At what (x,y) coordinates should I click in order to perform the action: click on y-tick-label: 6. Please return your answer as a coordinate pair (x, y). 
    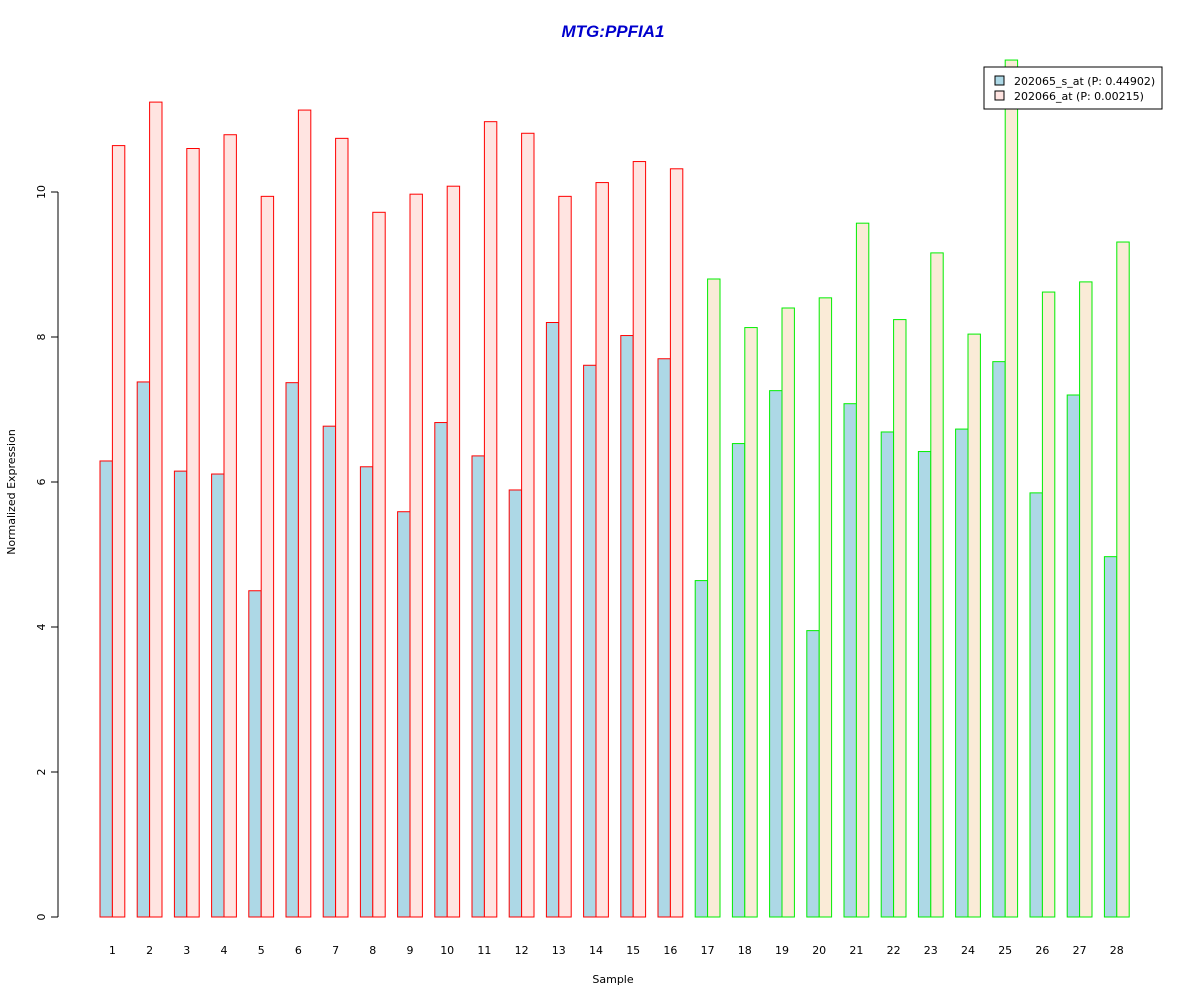
    Looking at the image, I should click on (41, 482).